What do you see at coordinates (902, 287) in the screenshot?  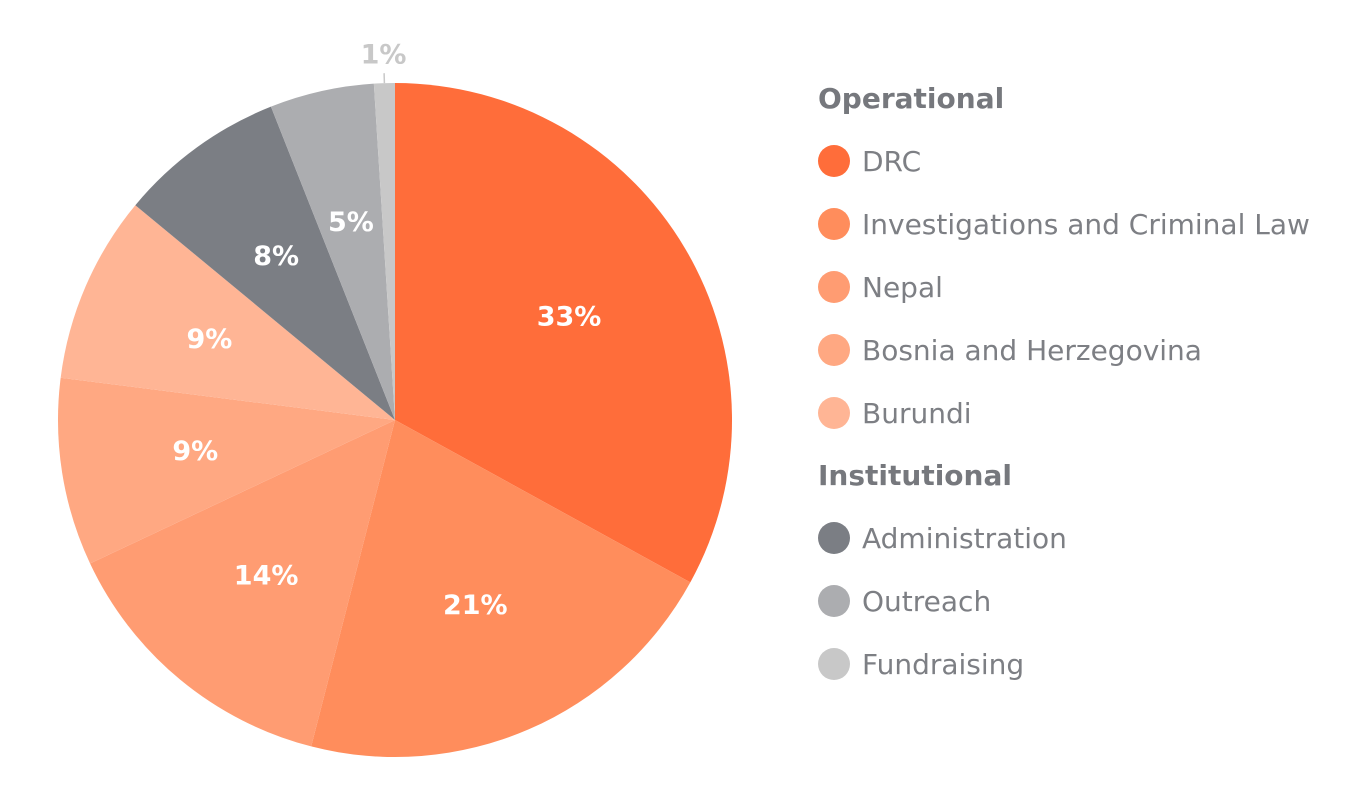 I see `legend-label-nepal: Nepal` at bounding box center [902, 287].